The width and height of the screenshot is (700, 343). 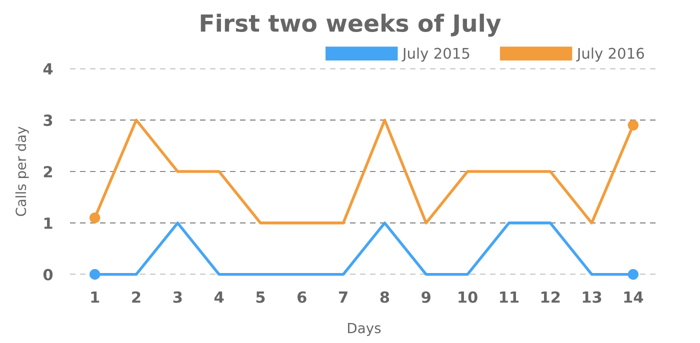 I want to click on x-tick-label: 14, so click(x=634, y=297).